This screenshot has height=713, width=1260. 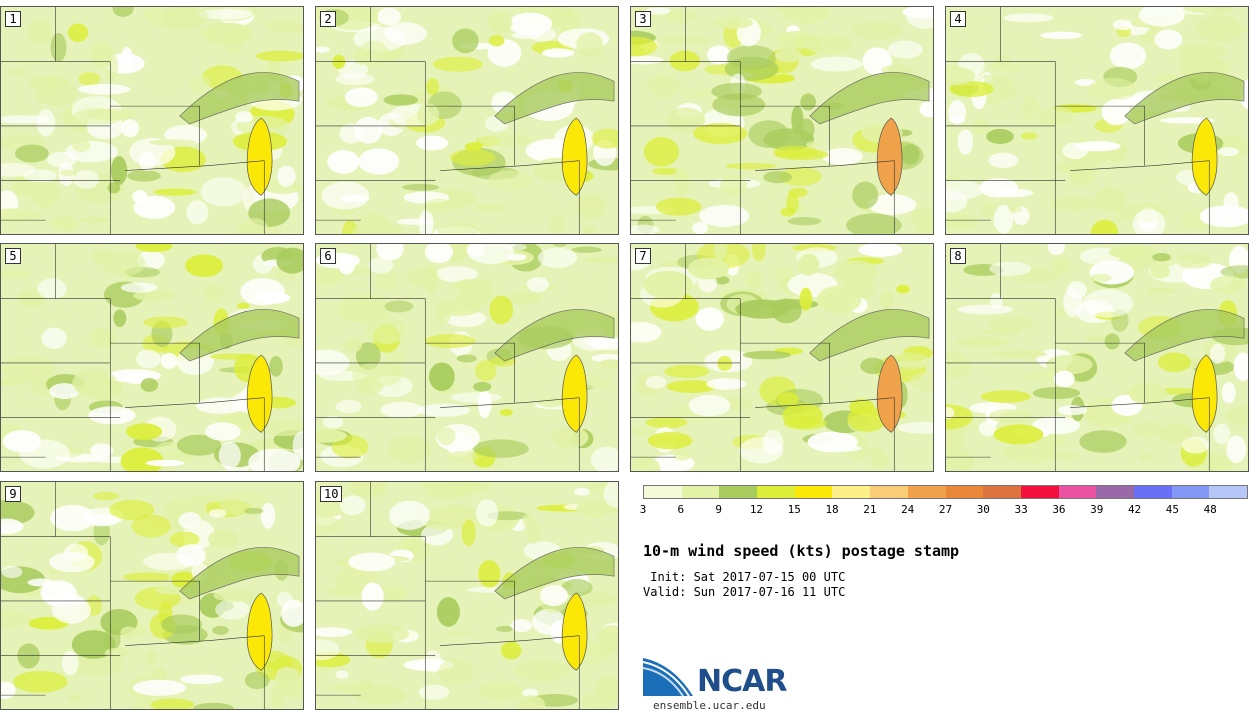 What do you see at coordinates (744, 577) in the screenshot?
I see `init-time: Init: Sat 2017-07-15 00 UTC` at bounding box center [744, 577].